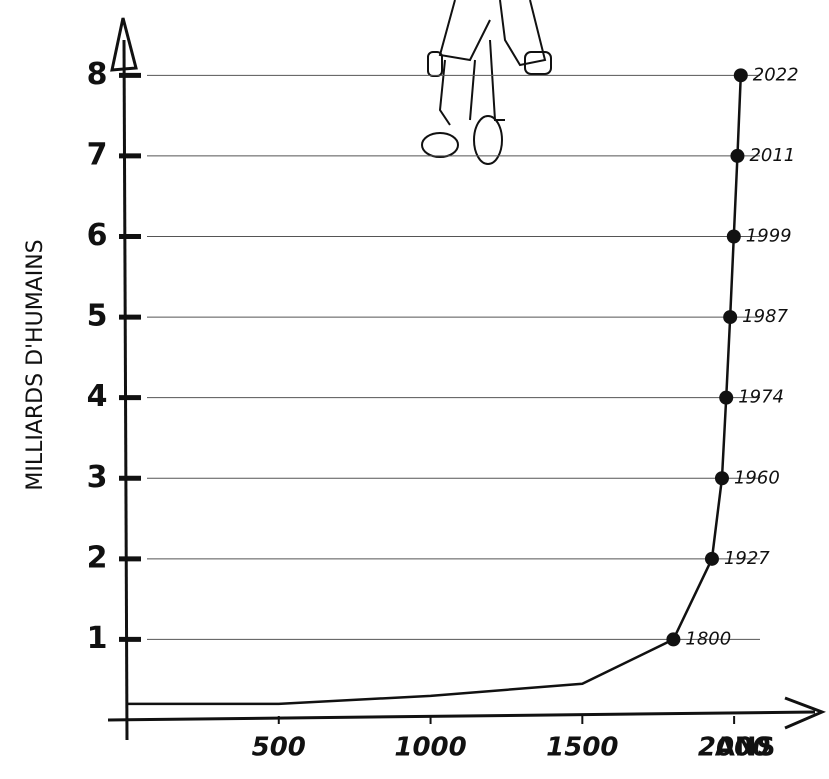  Describe the element at coordinates (776, 74) in the screenshot. I see `point-year-label: 2022` at that location.